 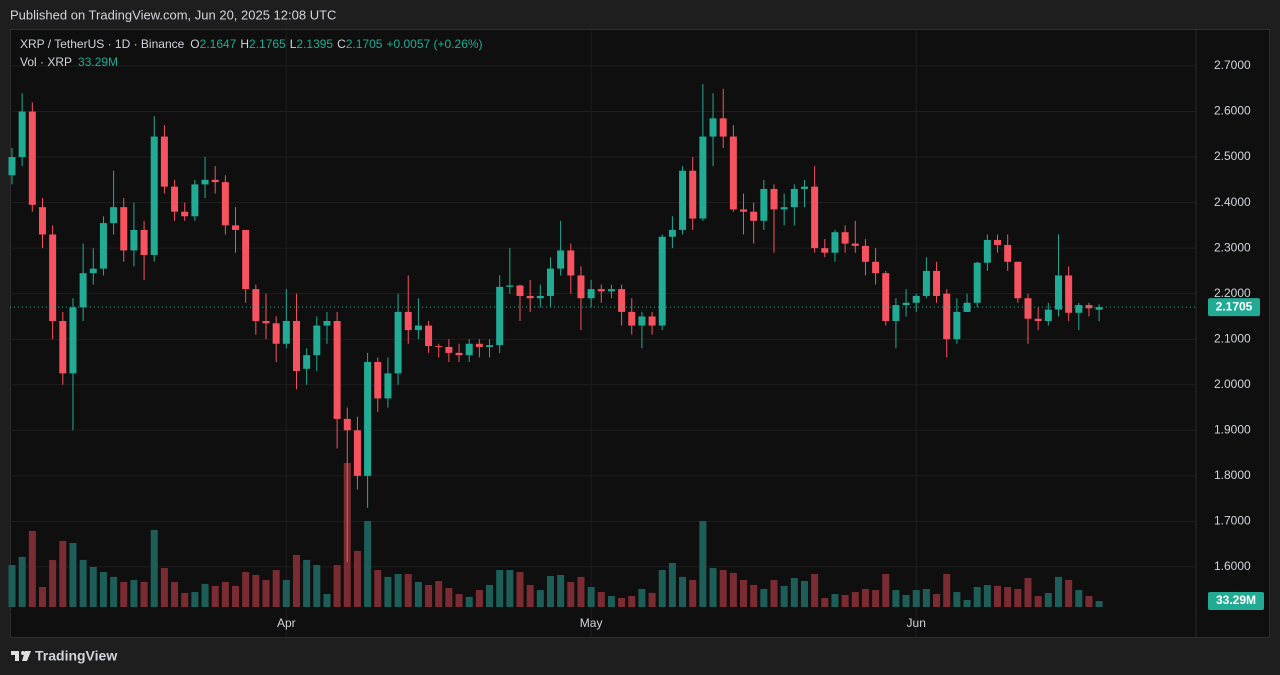 I want to click on logo-part, so click(x=17, y=656).